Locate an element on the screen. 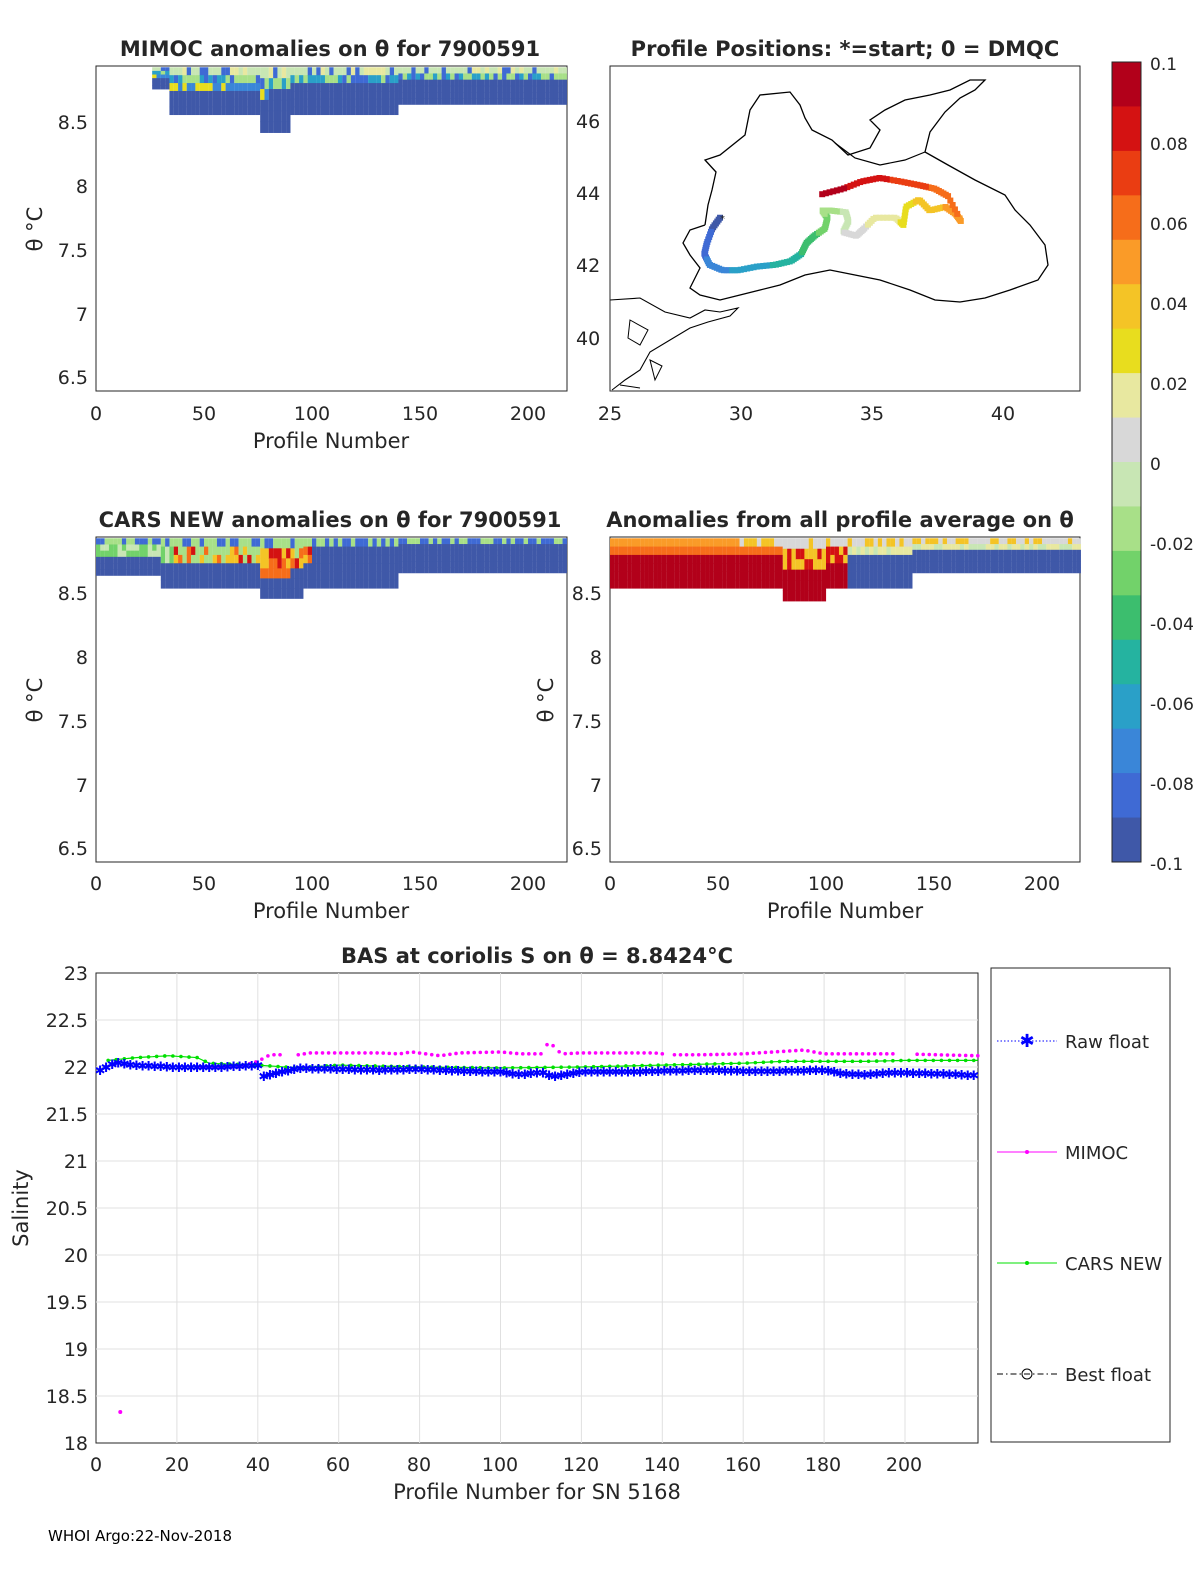 The height and width of the screenshot is (1575, 1200). legend-cars-dot-icon is located at coordinates (1027, 1263).